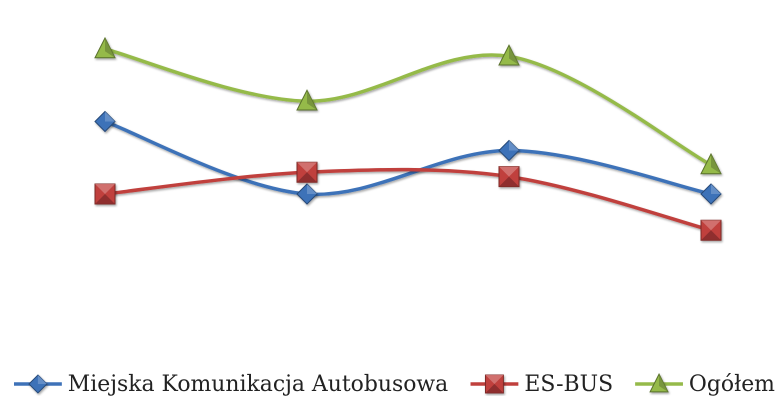  I want to click on legend-label-2: ES-BUS, so click(568, 384).